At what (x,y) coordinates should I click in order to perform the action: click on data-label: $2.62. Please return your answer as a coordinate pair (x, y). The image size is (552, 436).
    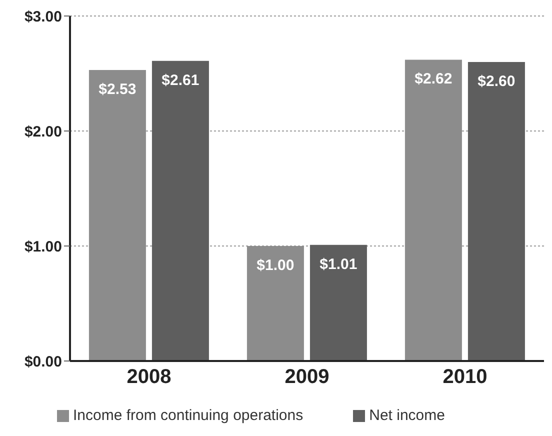
    Looking at the image, I should click on (433, 79).